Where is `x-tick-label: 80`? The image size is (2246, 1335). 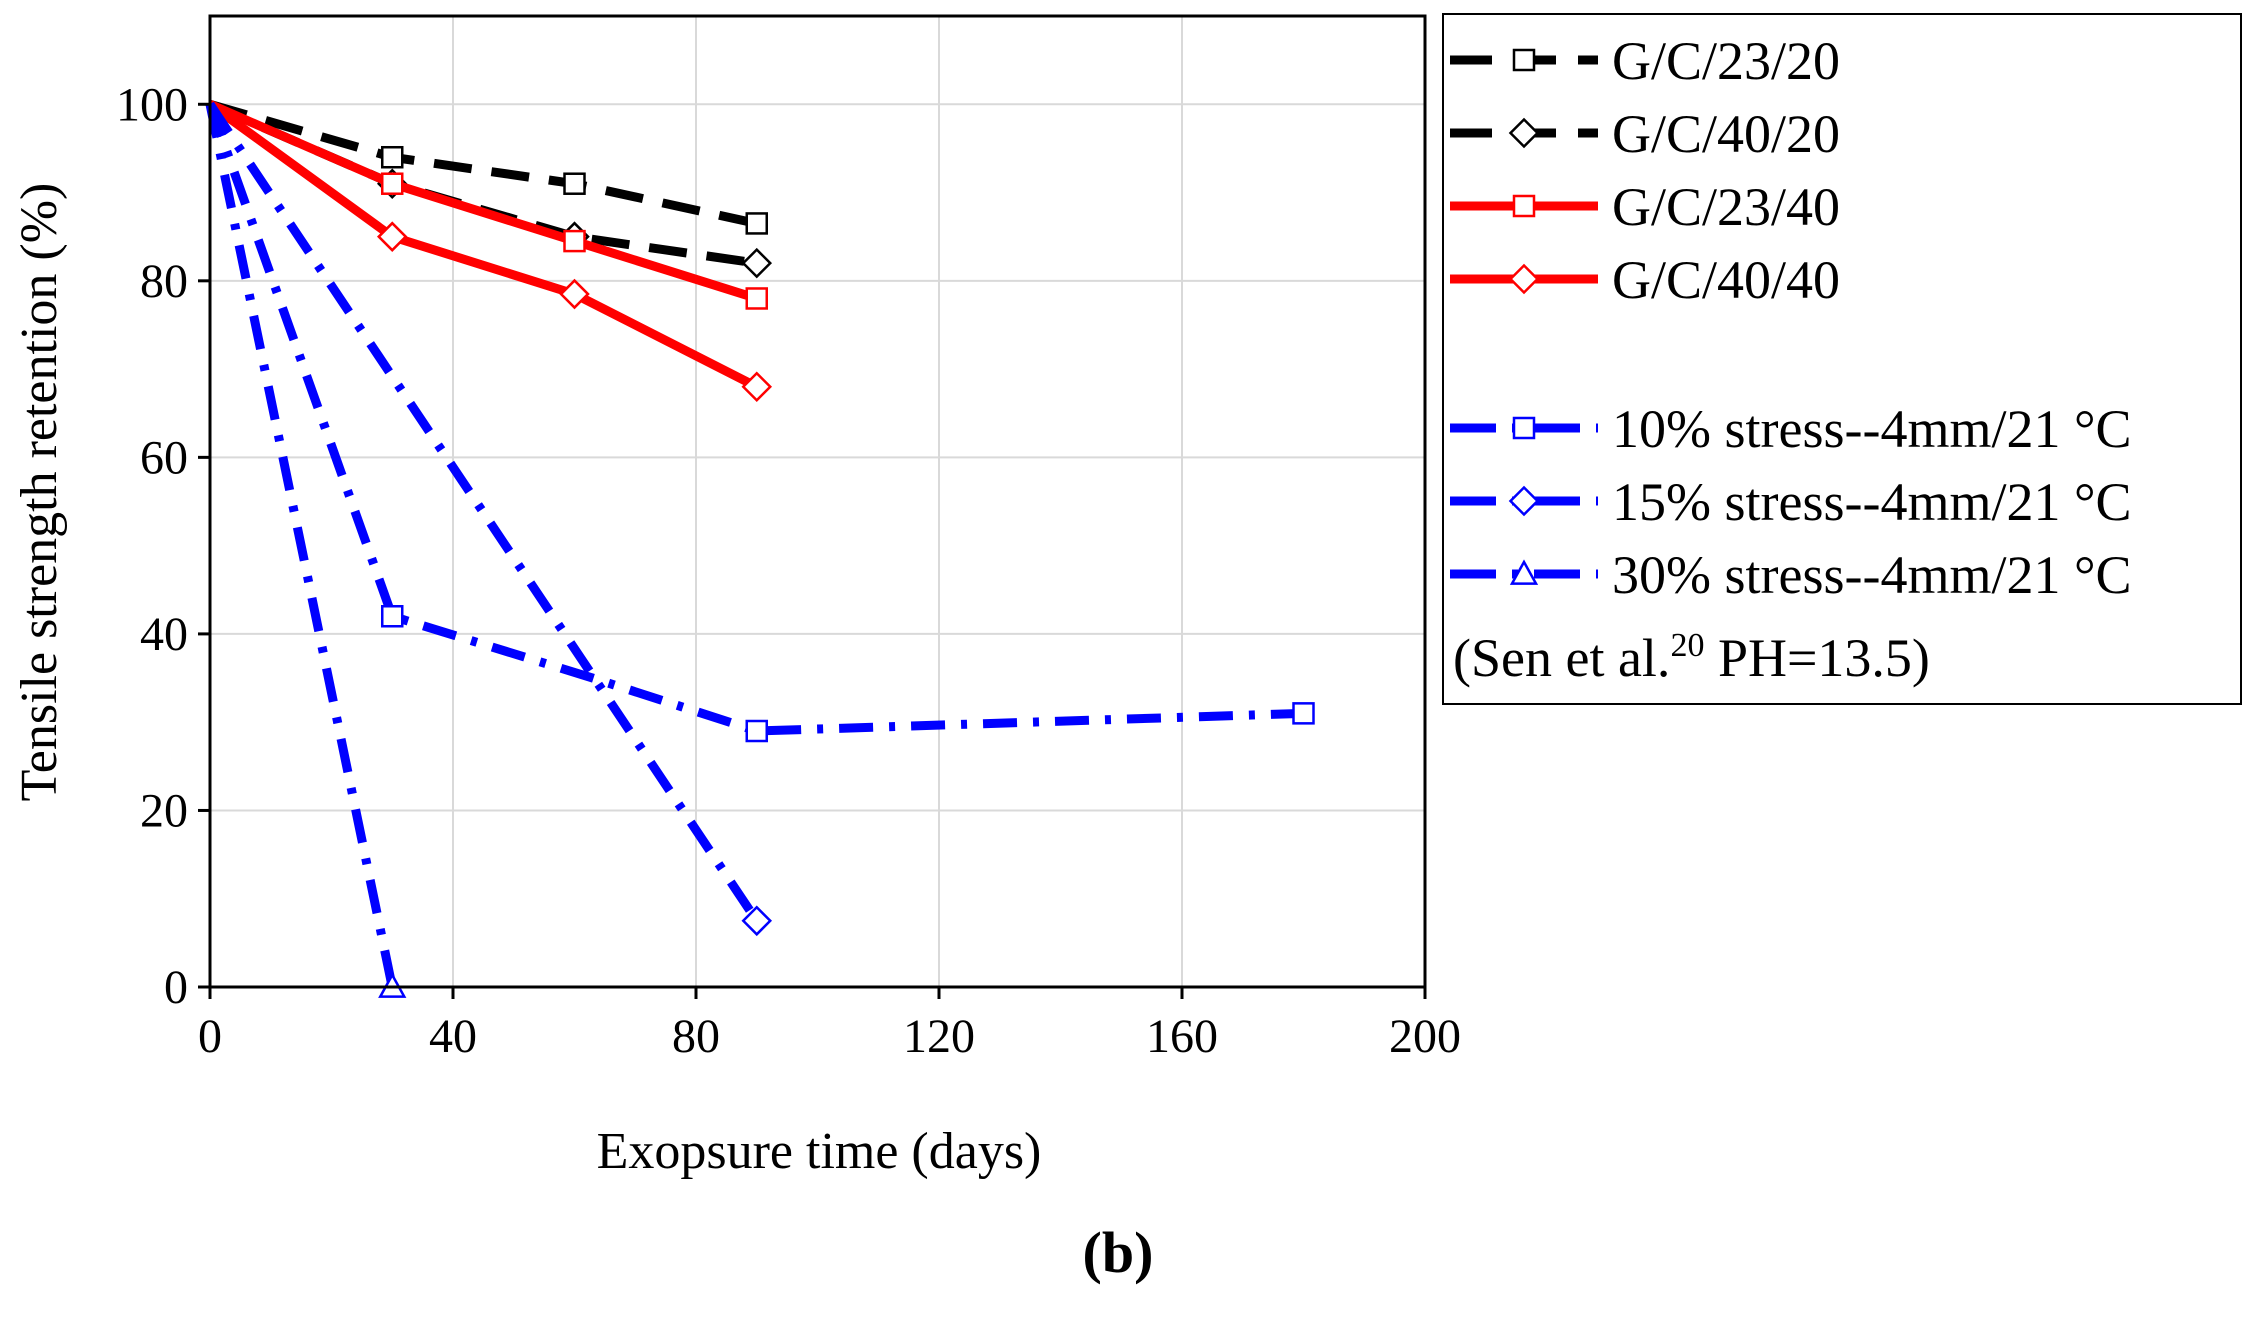
x-tick-label: 80 is located at coordinates (696, 1036).